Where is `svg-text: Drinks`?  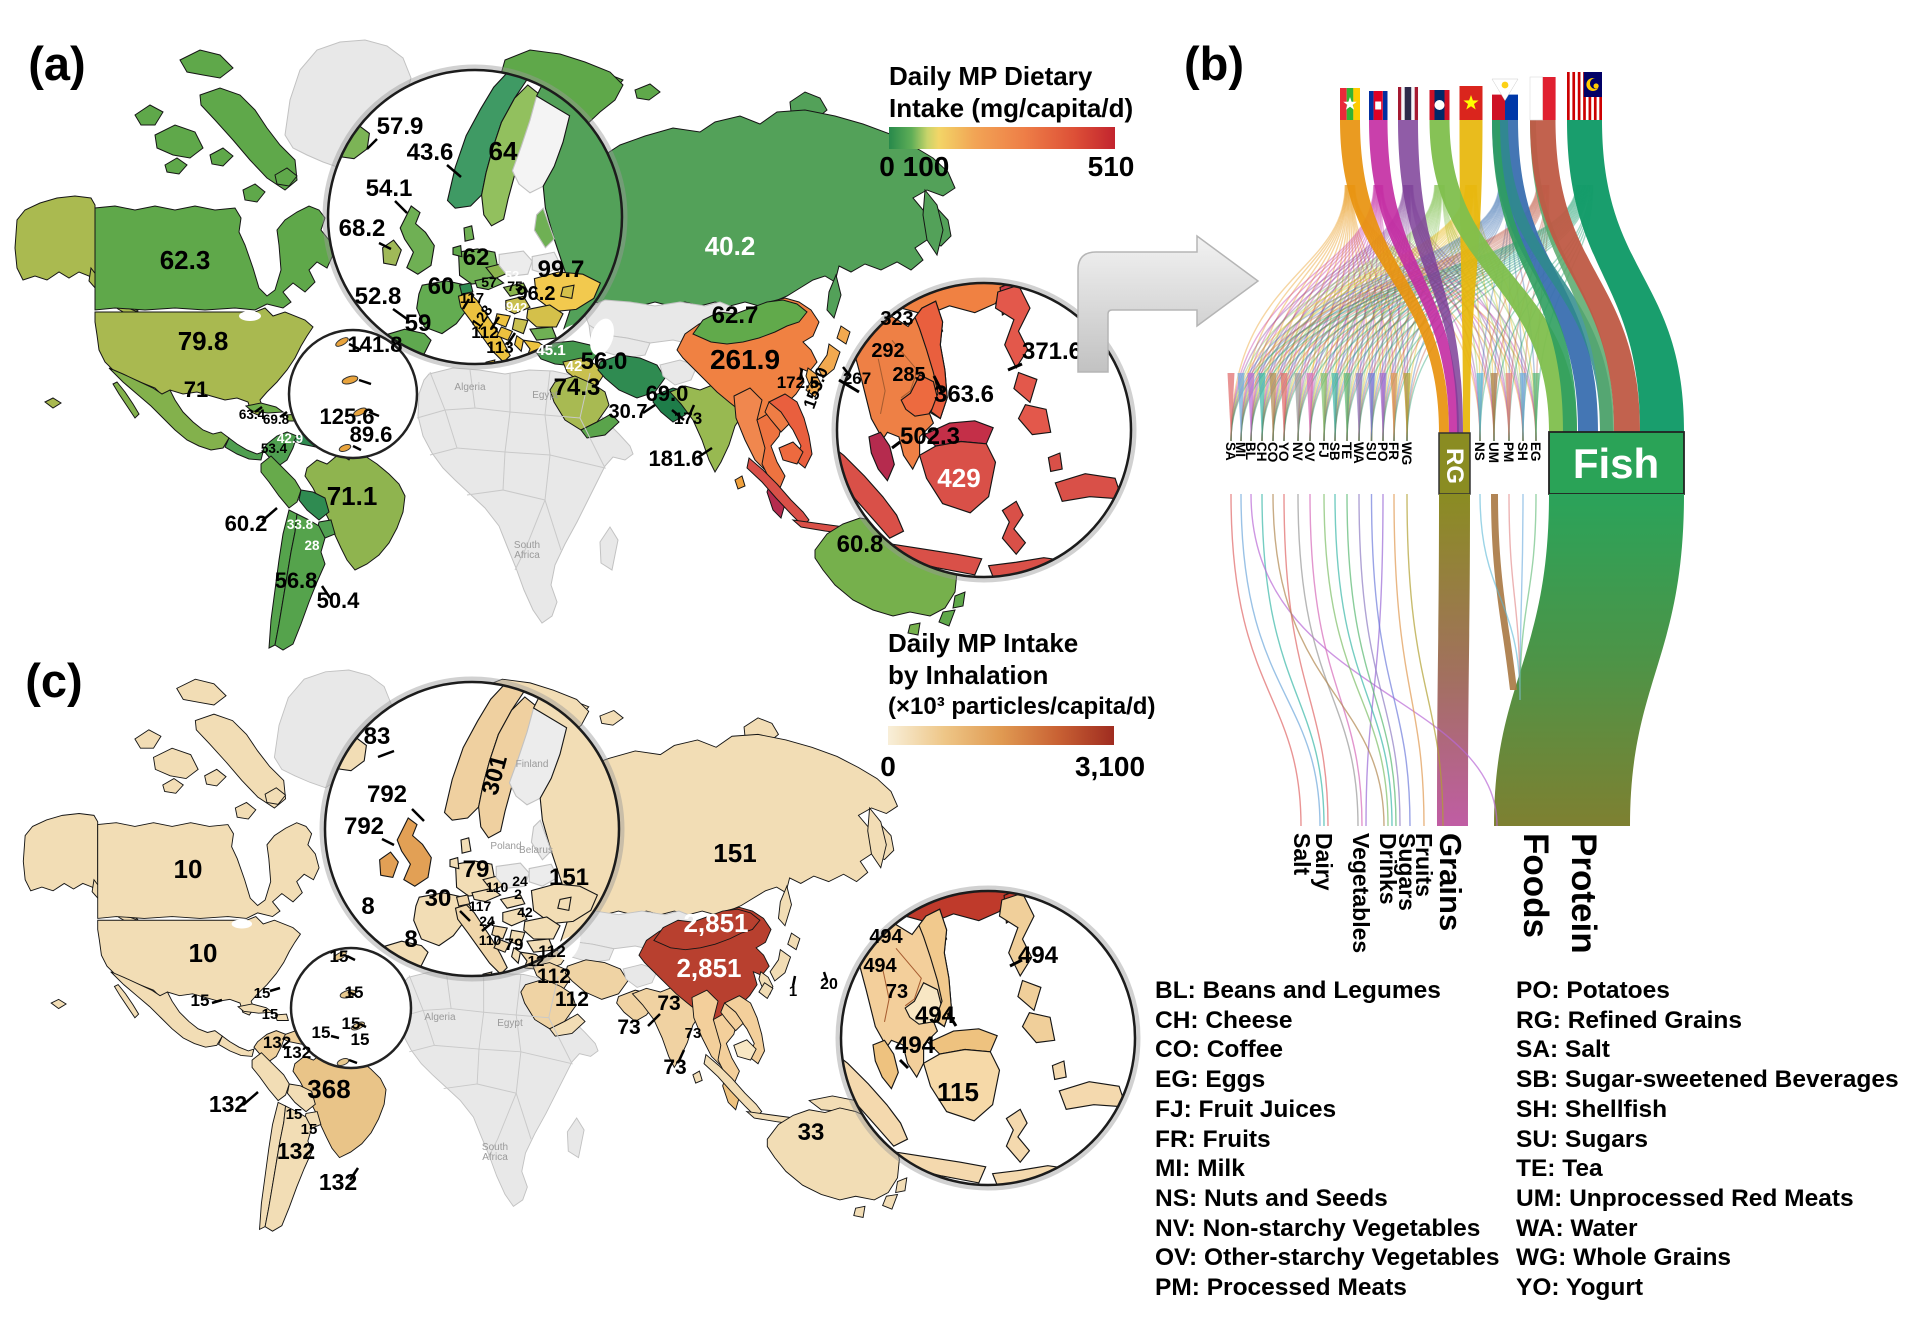 svg-text: Drinks is located at coordinates (1388, 869).